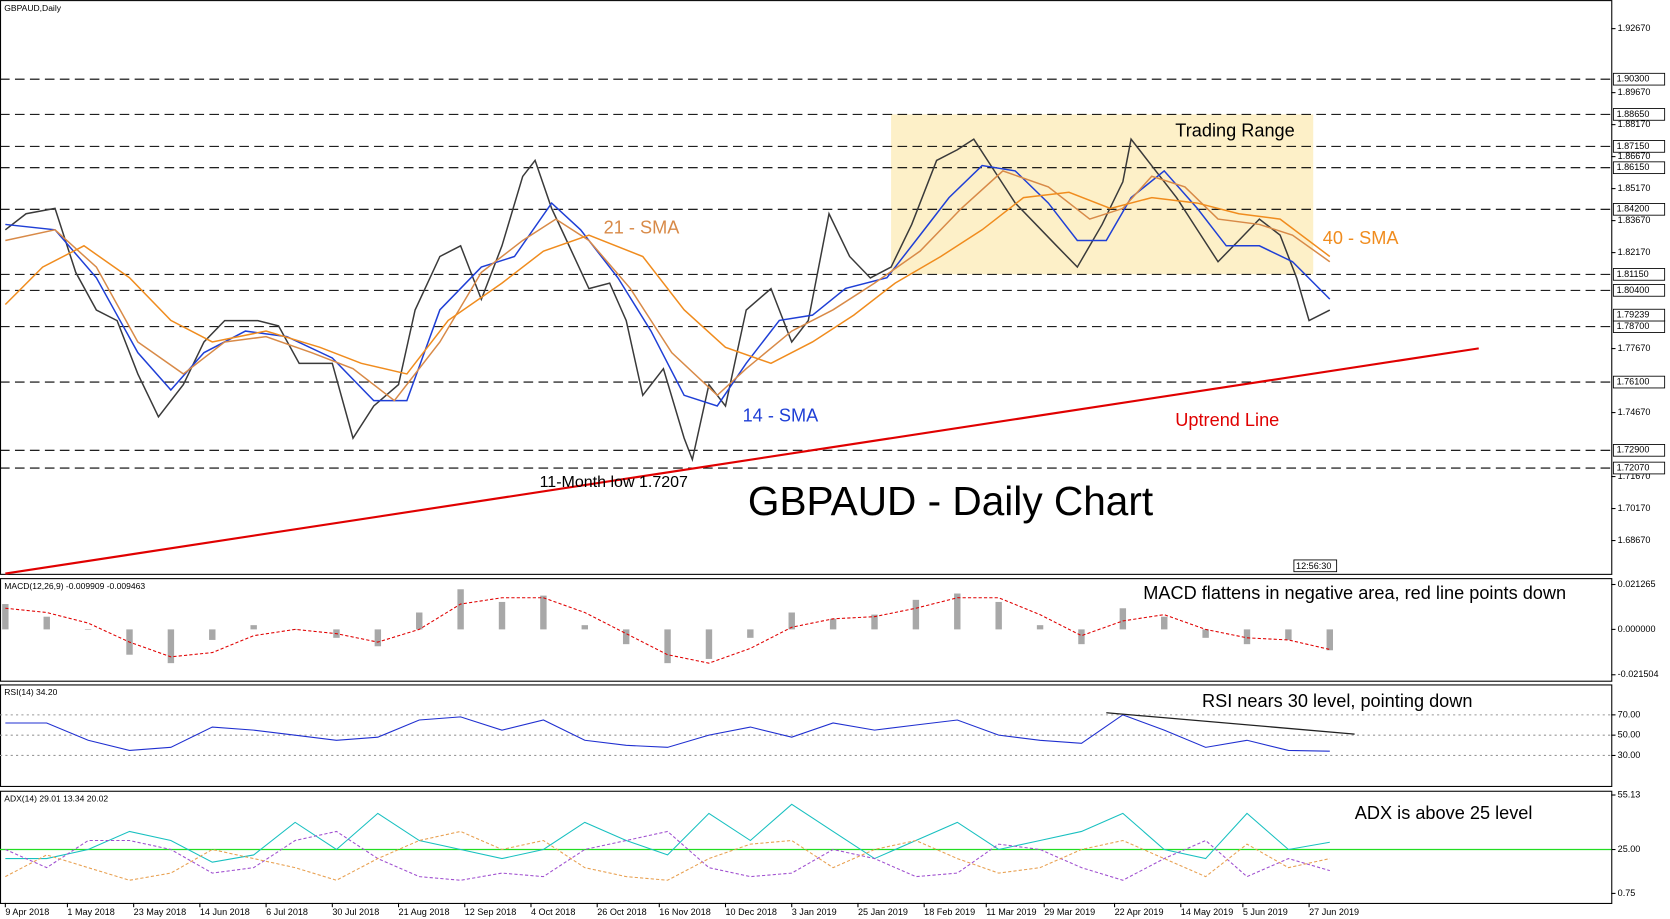 The image size is (1670, 919). Describe the element at coordinates (56, 799) in the screenshot. I see `panel-title: ADX(14) 29.01 13.34 20.02` at that location.